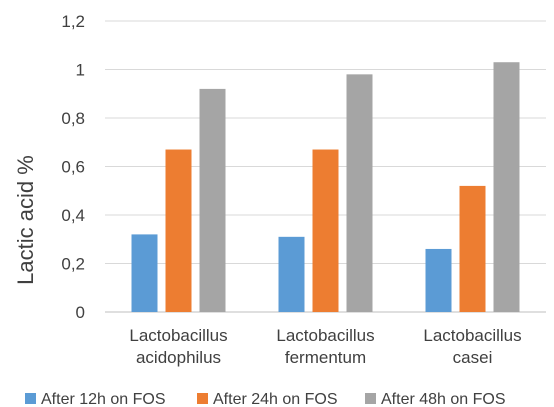  What do you see at coordinates (25, 220) in the screenshot?
I see `y-axis-title: Lactic acid %` at bounding box center [25, 220].